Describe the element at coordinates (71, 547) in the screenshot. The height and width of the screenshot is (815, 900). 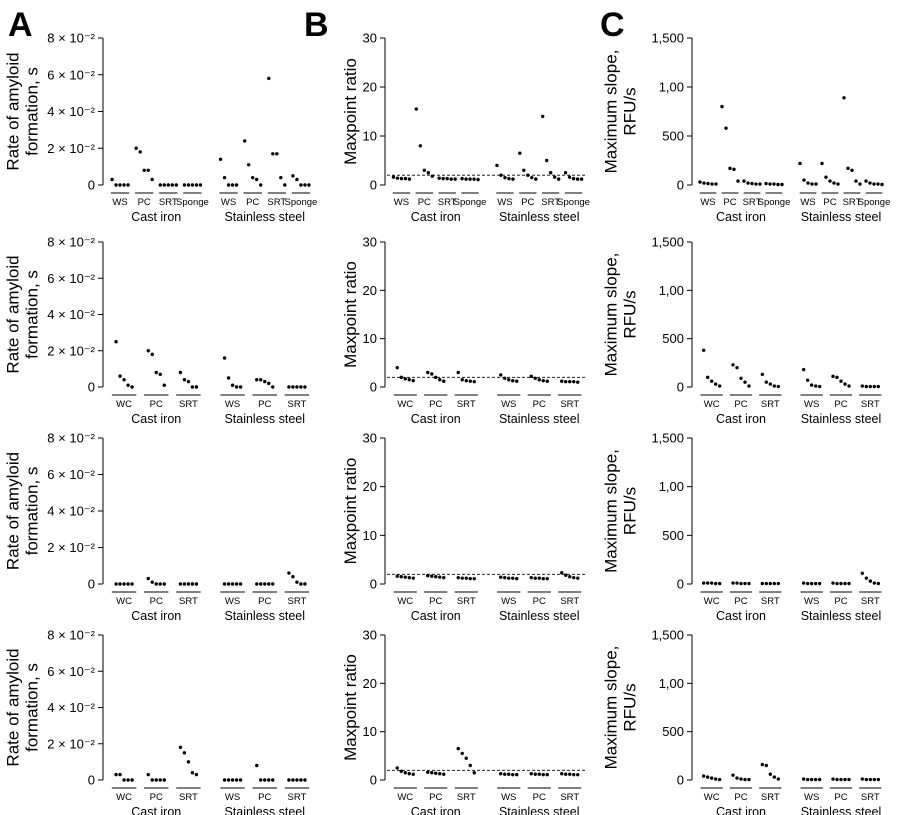
I see `y-tick-label: 2 × 10⁻²` at that location.